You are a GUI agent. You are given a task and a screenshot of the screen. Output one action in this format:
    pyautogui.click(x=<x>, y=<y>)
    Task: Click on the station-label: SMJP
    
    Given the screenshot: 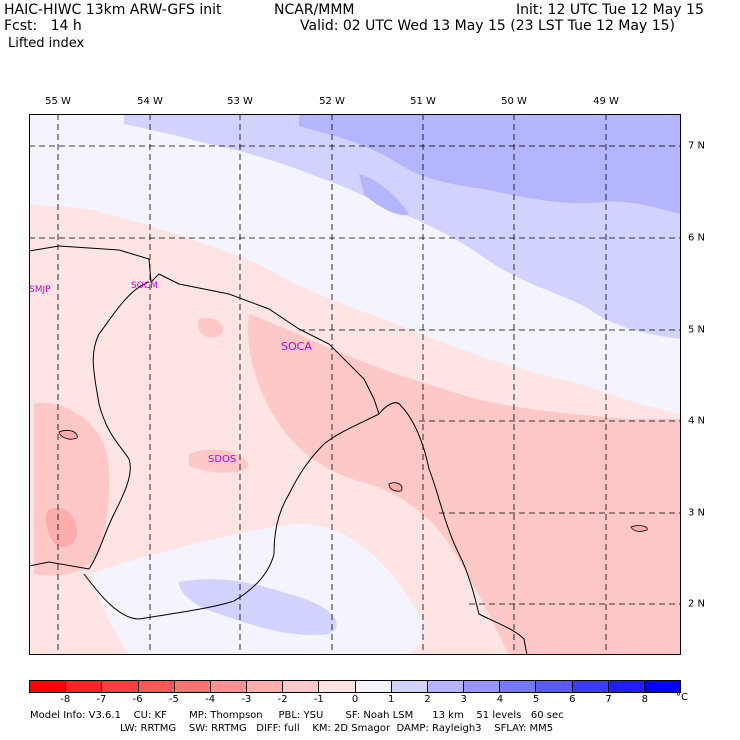 What is the action you would take?
    pyautogui.click(x=40, y=290)
    